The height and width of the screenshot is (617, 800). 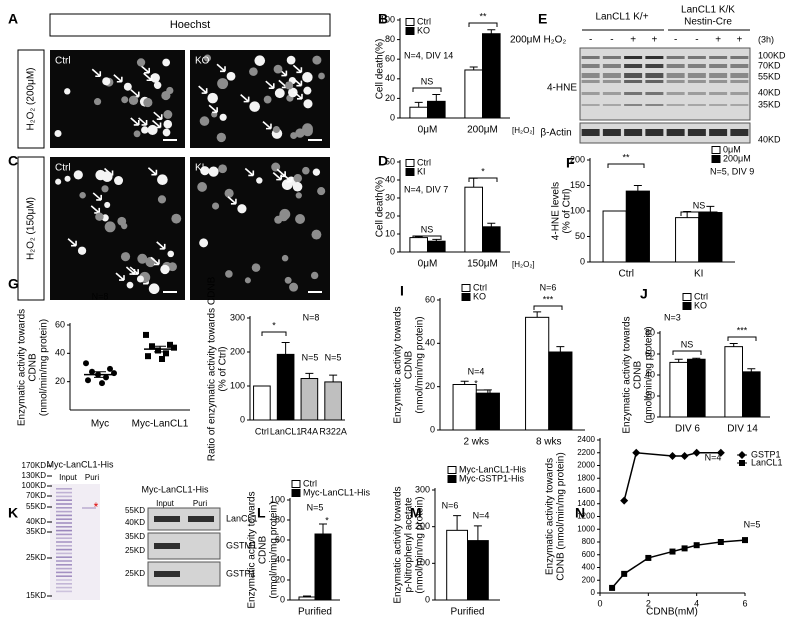 I want to click on y-tick-label: 600, so click(x=589, y=554).